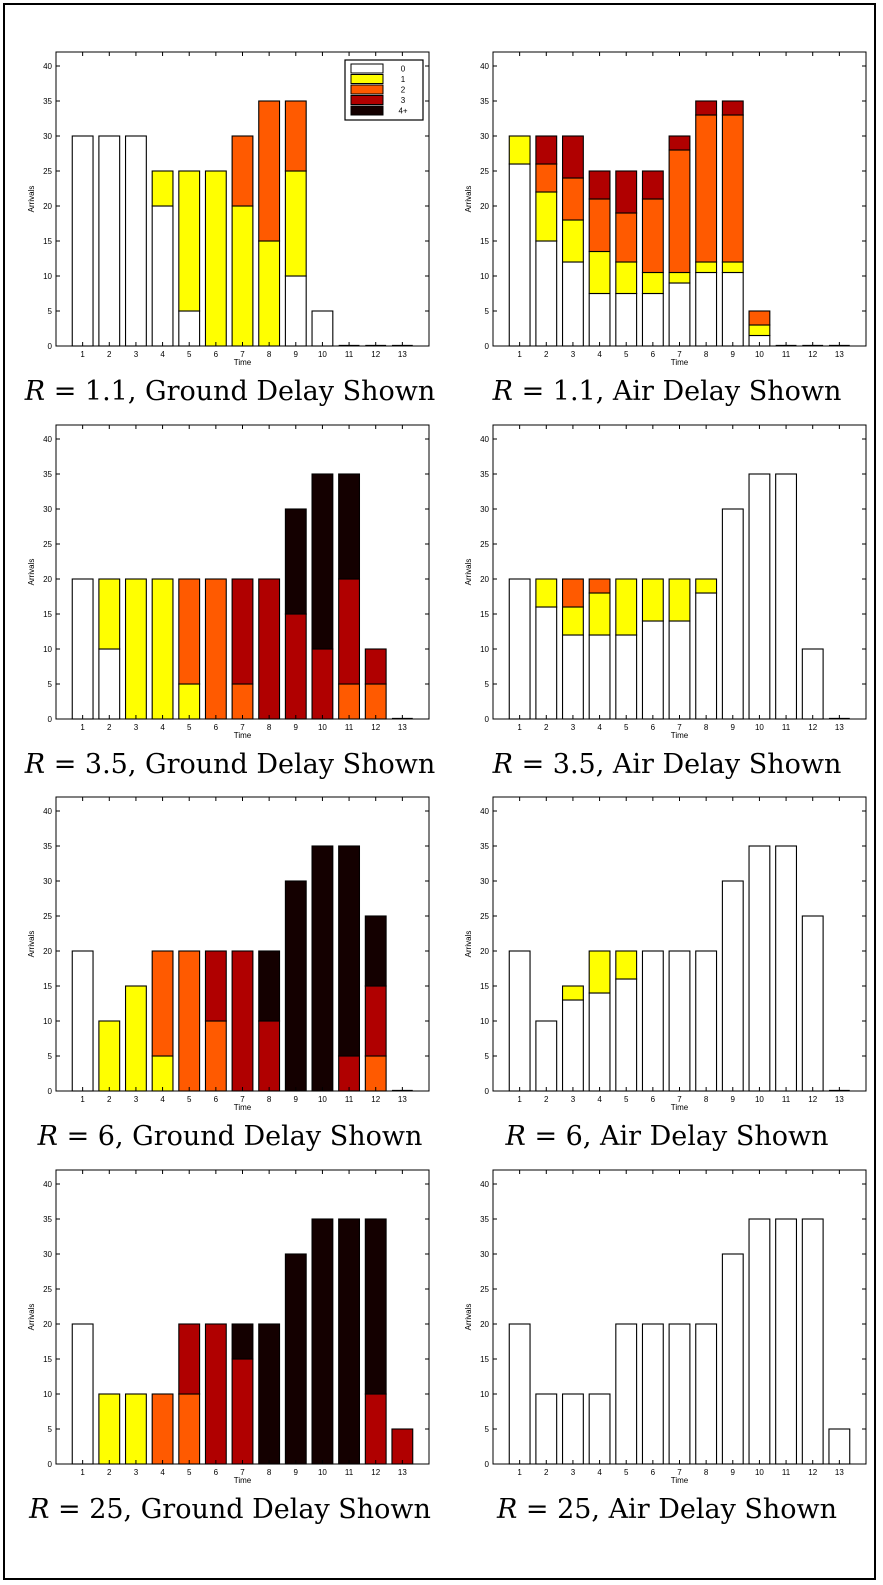 This screenshot has width=883, height=1585. Describe the element at coordinates (484, 171) in the screenshot. I see `y-tick-label: 25` at that location.